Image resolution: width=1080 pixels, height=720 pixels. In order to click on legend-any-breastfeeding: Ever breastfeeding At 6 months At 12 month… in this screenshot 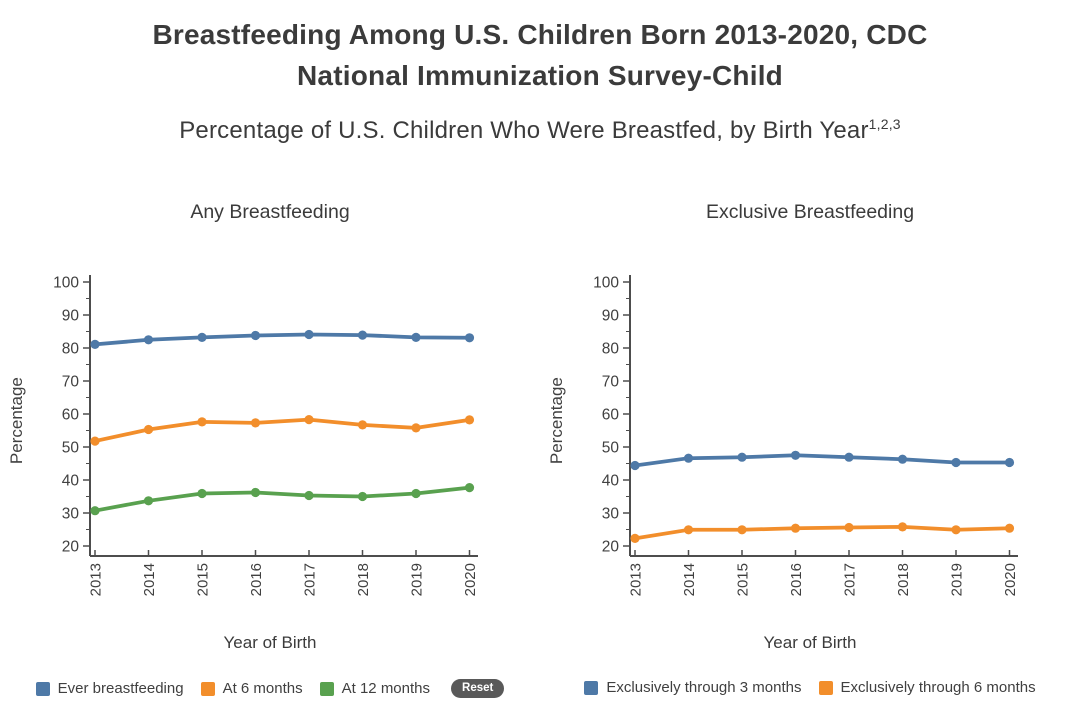, I will do `click(270, 688)`.